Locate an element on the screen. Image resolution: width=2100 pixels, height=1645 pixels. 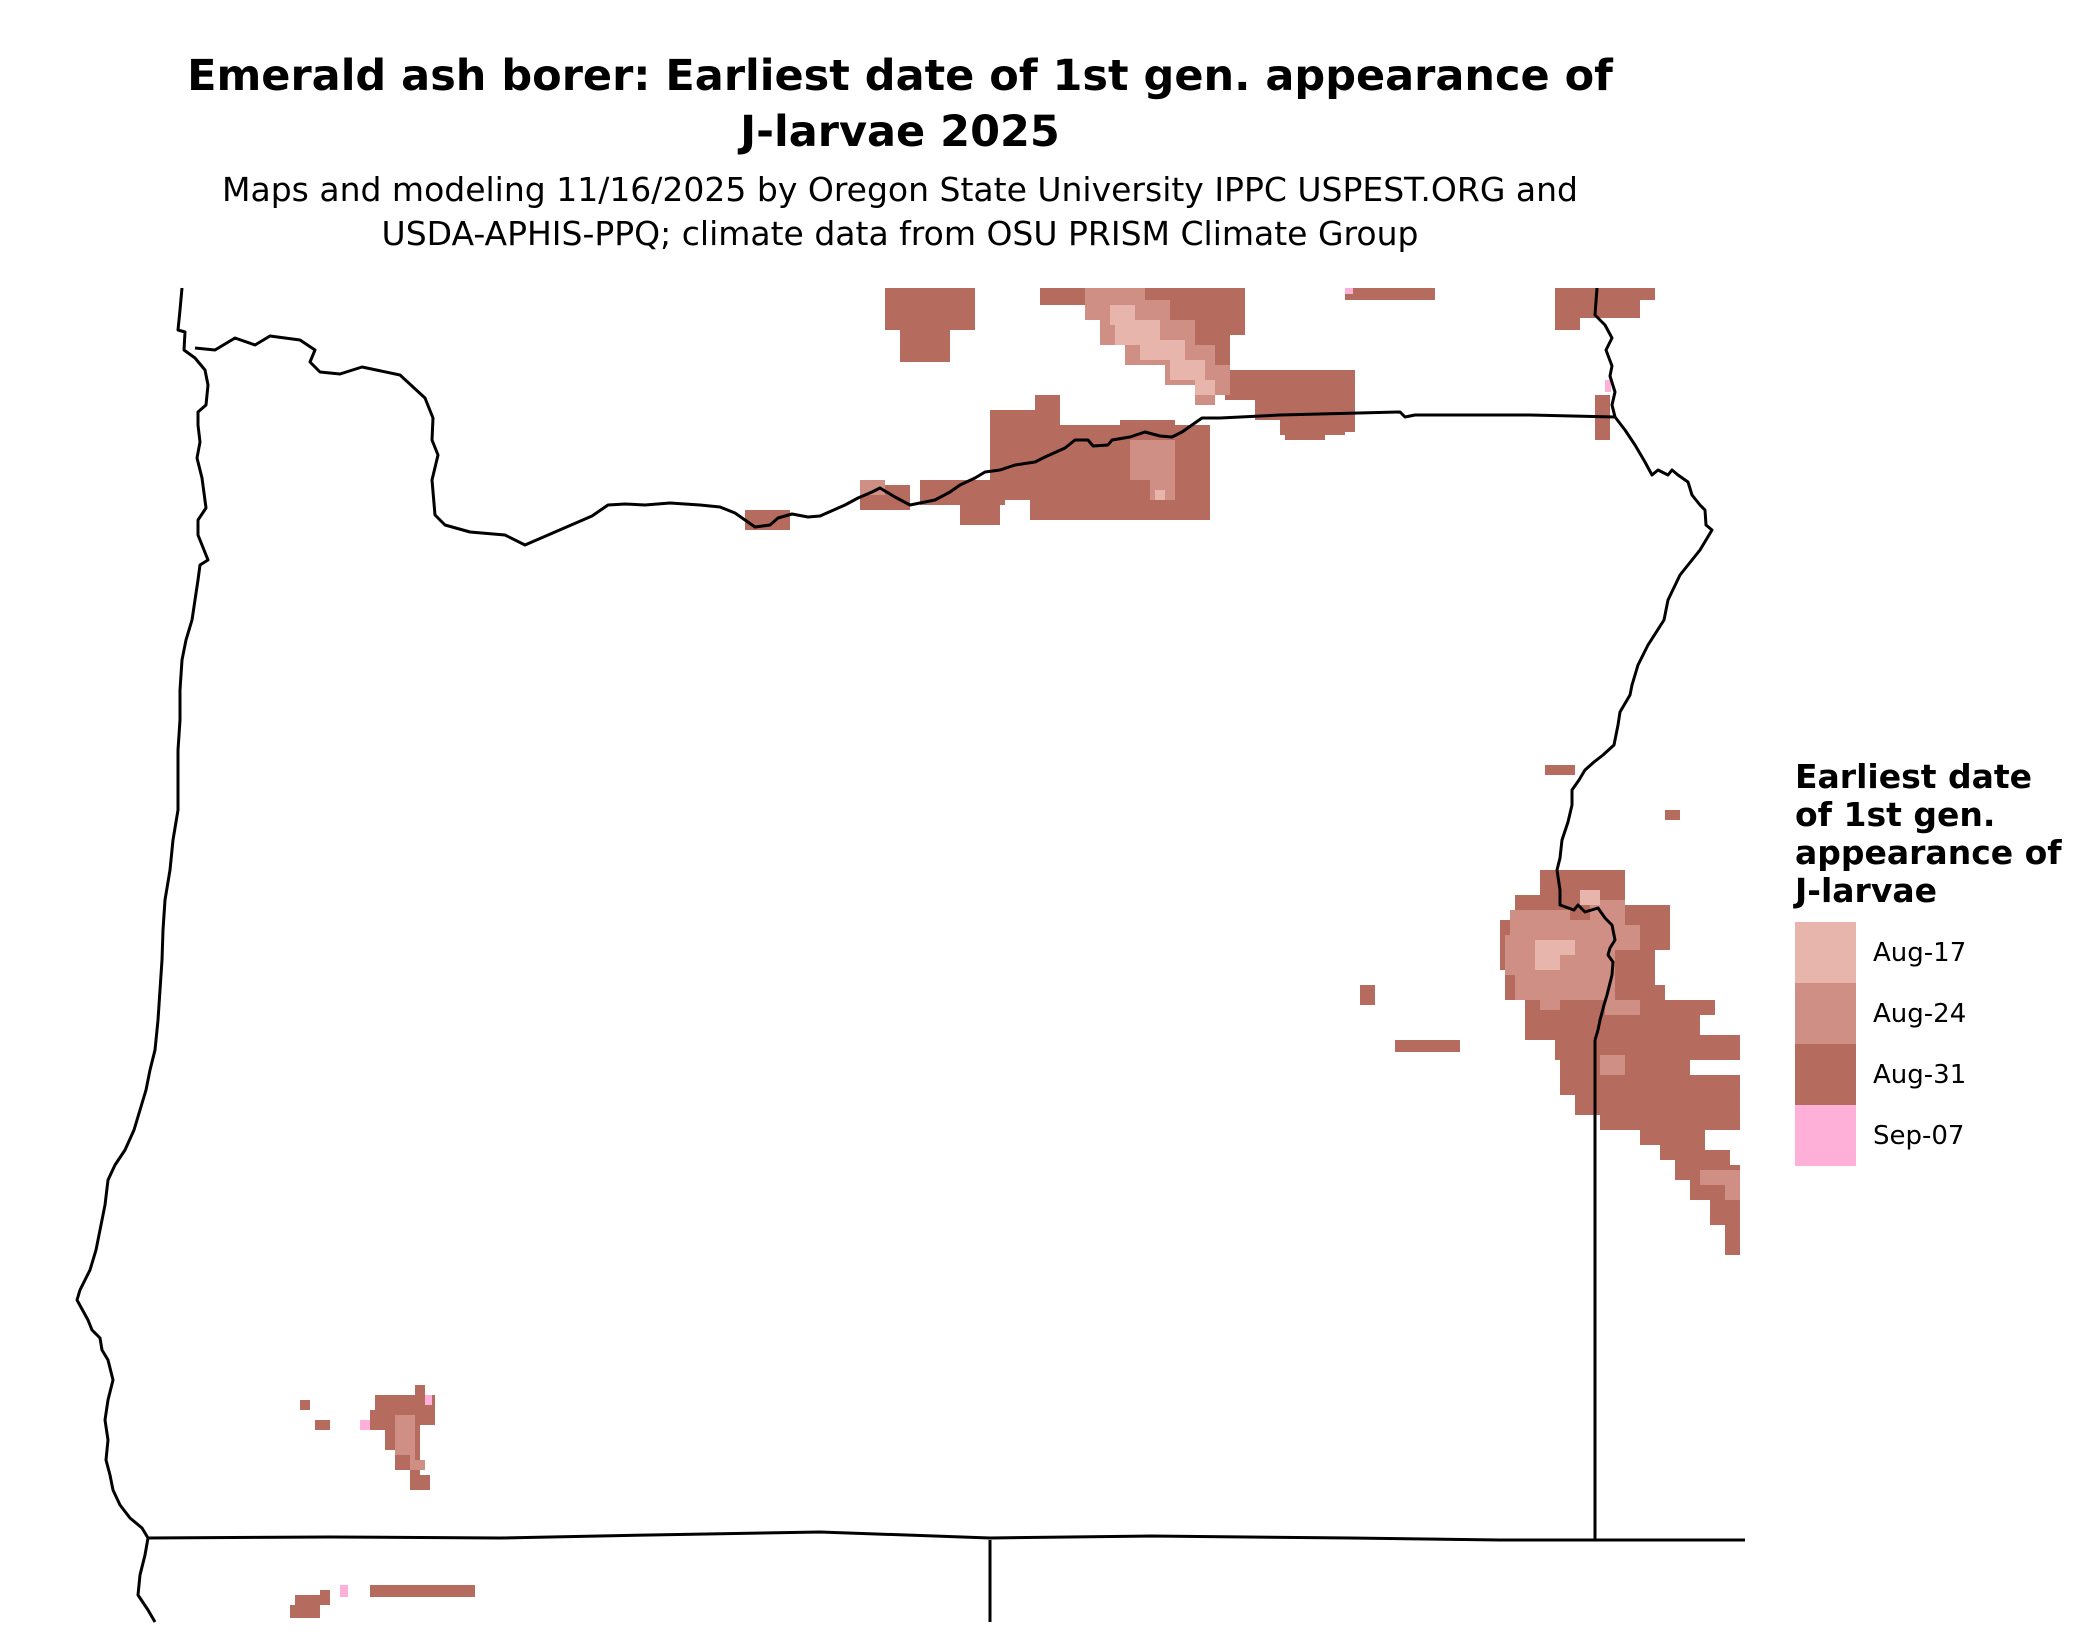
legend-label: Aug-31 is located at coordinates (1920, 1074).